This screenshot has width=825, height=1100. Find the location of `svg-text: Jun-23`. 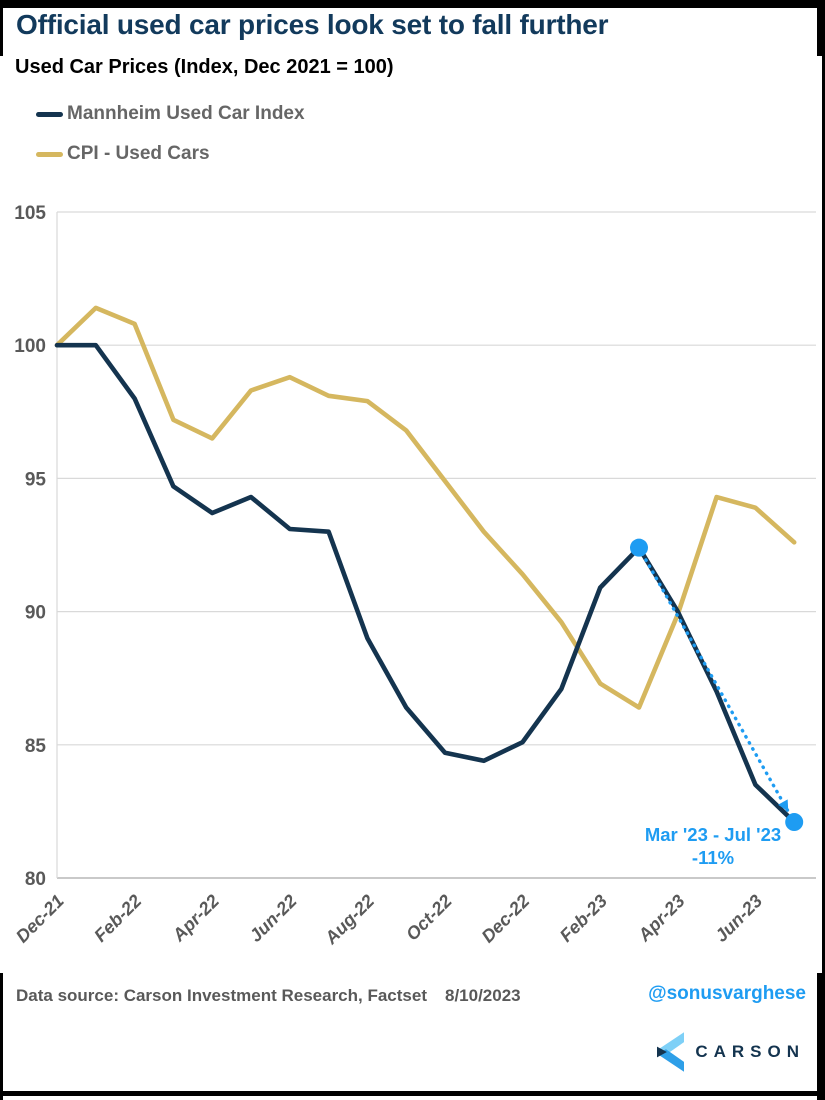

svg-text: Jun-23 is located at coordinates (738, 918).